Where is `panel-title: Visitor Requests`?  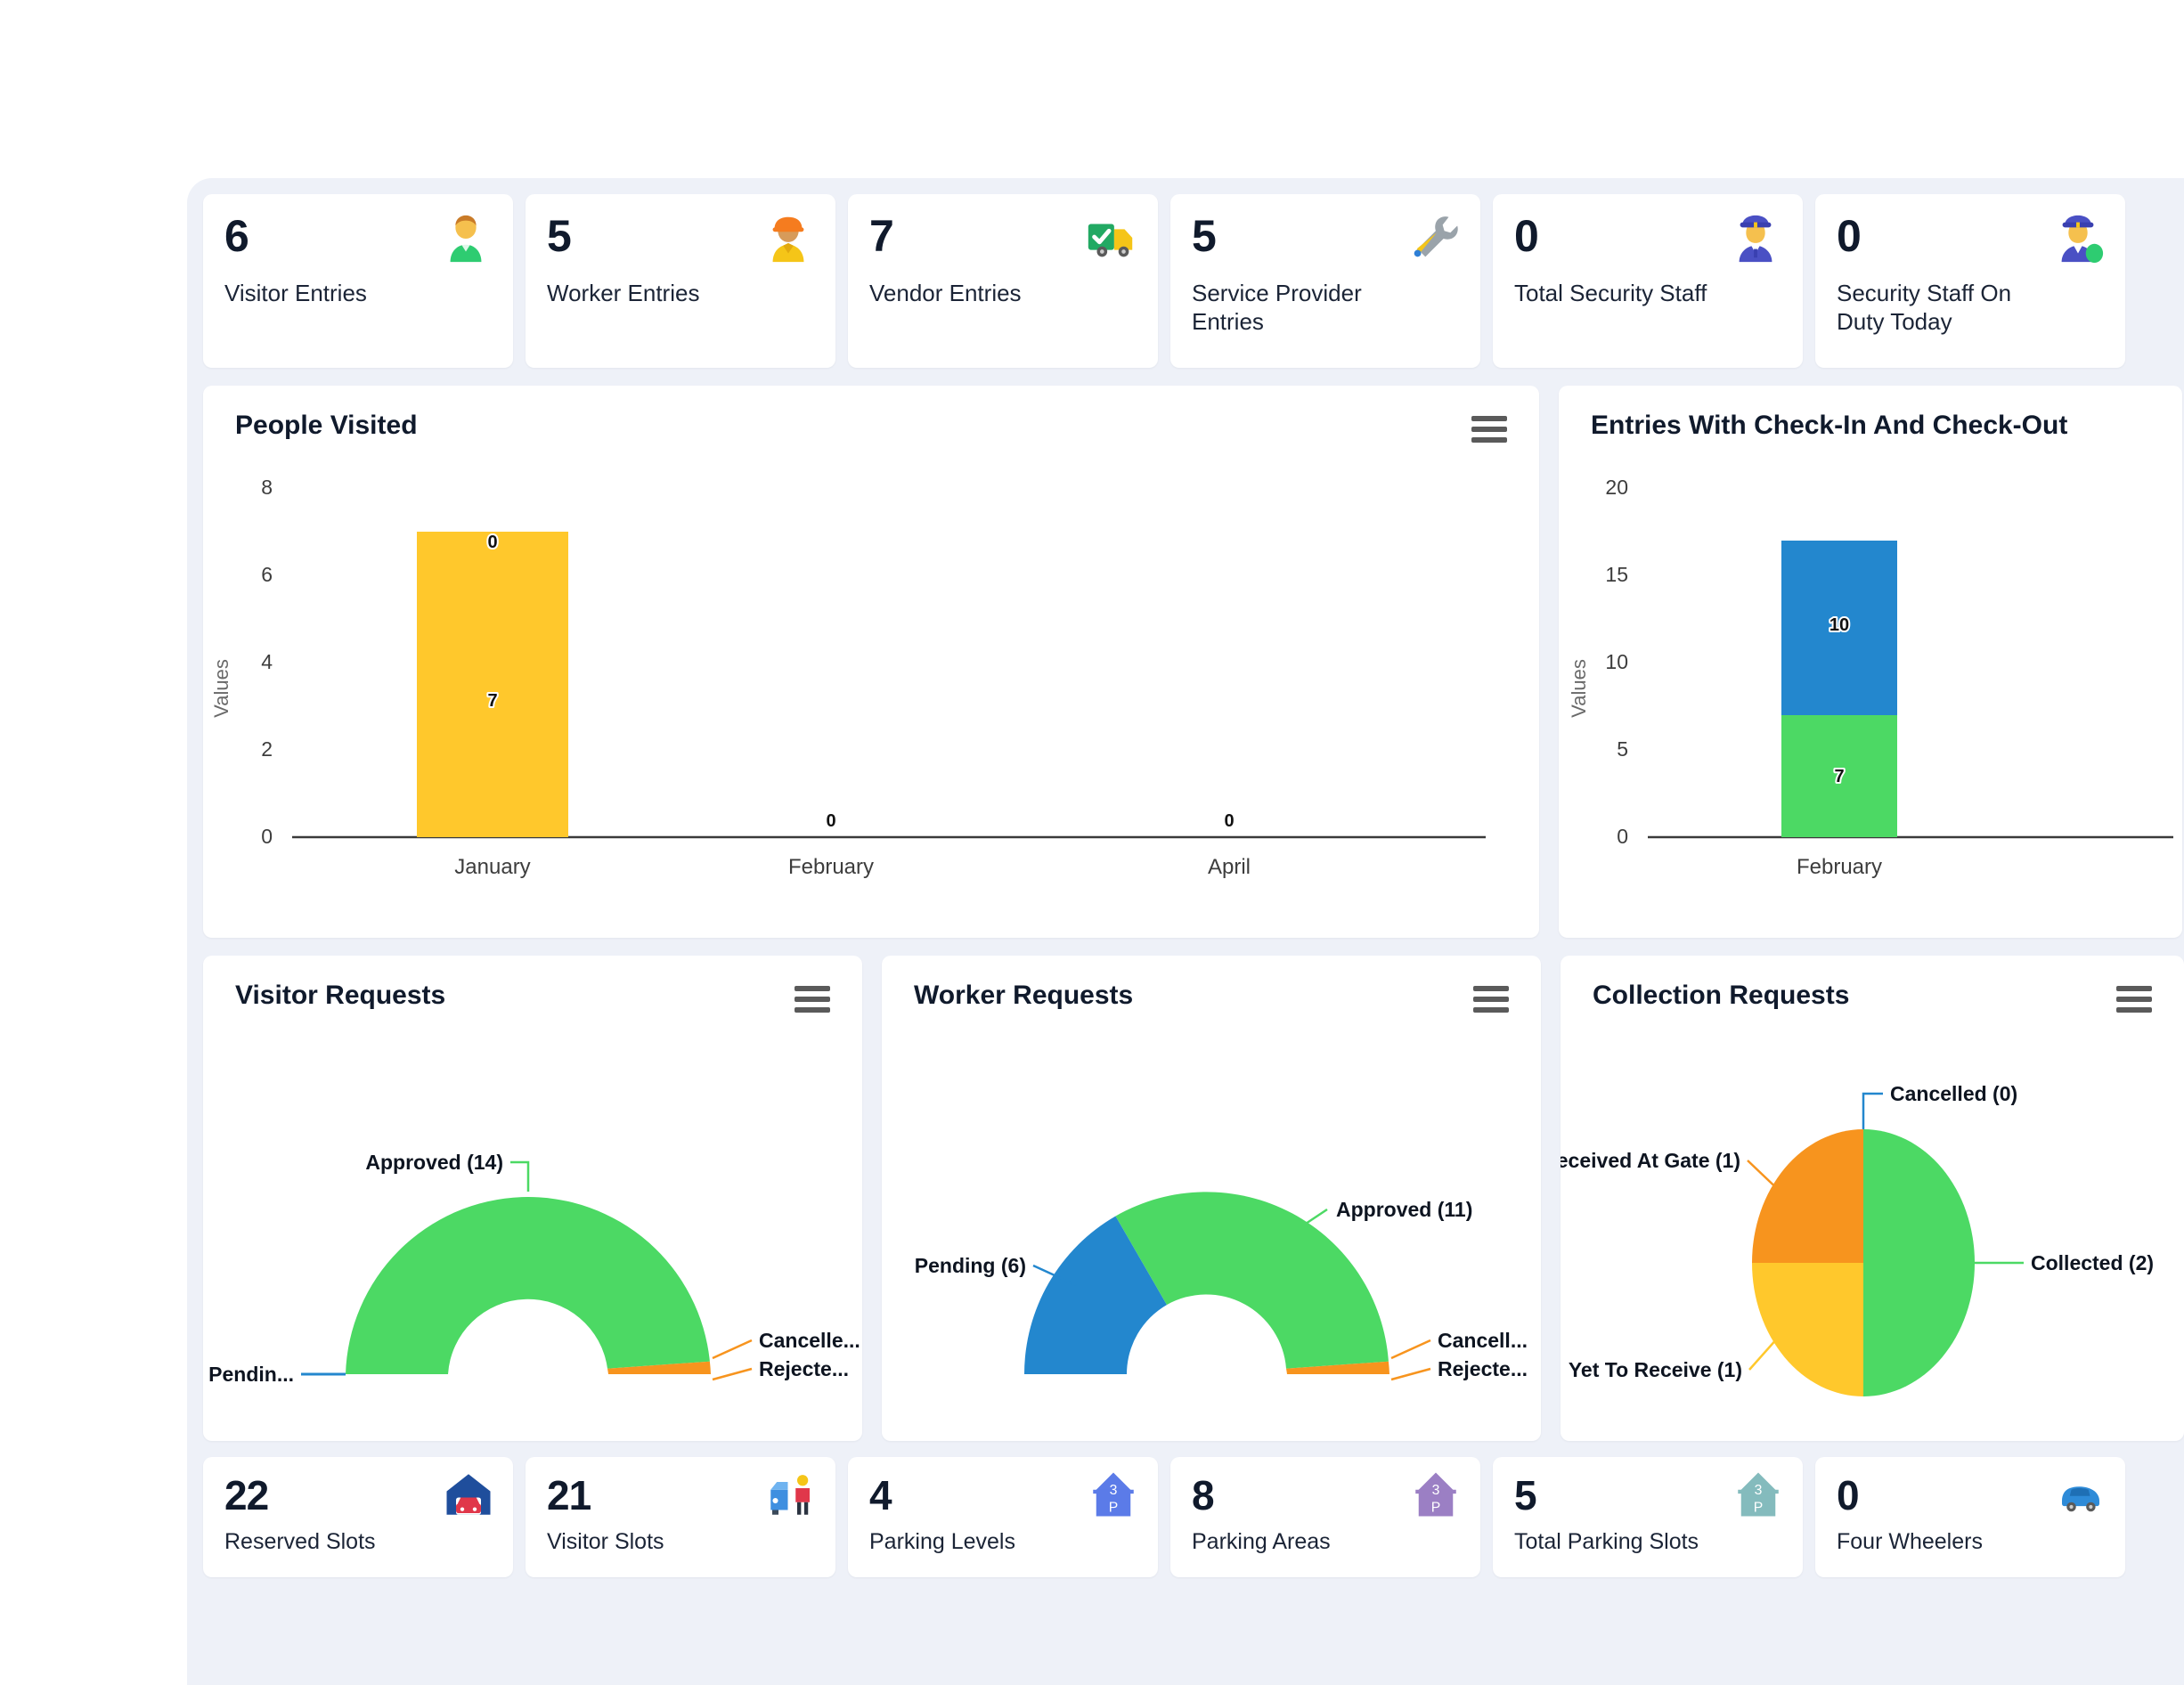 panel-title: Visitor Requests is located at coordinates (340, 995).